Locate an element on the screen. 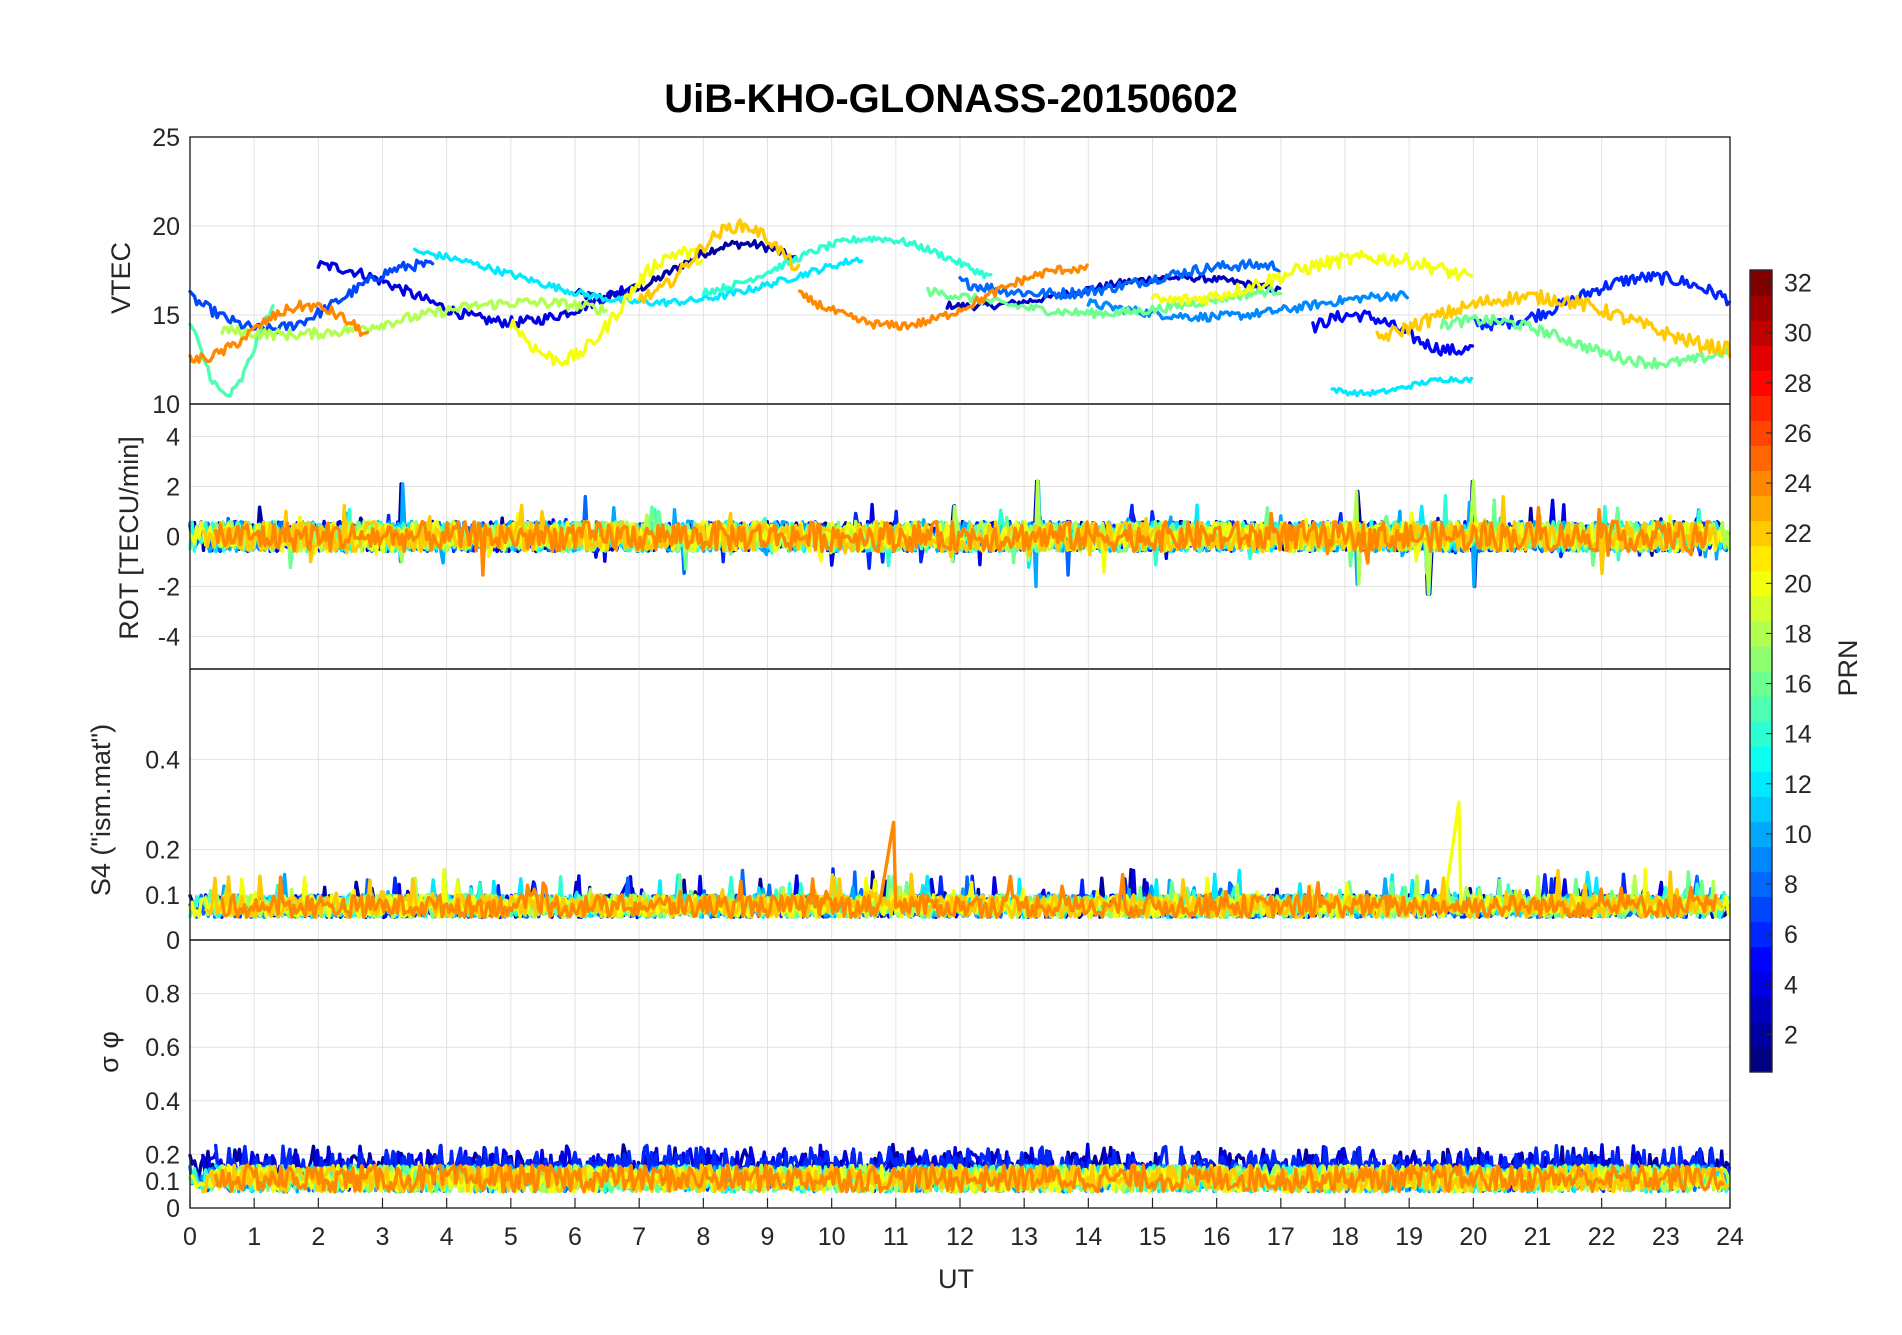 This screenshot has height=1335, width=1902. x-tick-label: 16 is located at coordinates (1217, 1237).